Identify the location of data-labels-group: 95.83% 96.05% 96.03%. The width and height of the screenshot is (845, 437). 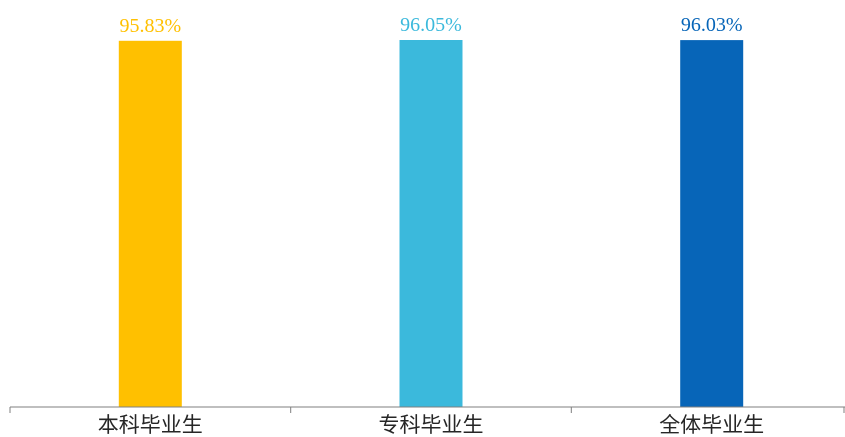
(430, 25).